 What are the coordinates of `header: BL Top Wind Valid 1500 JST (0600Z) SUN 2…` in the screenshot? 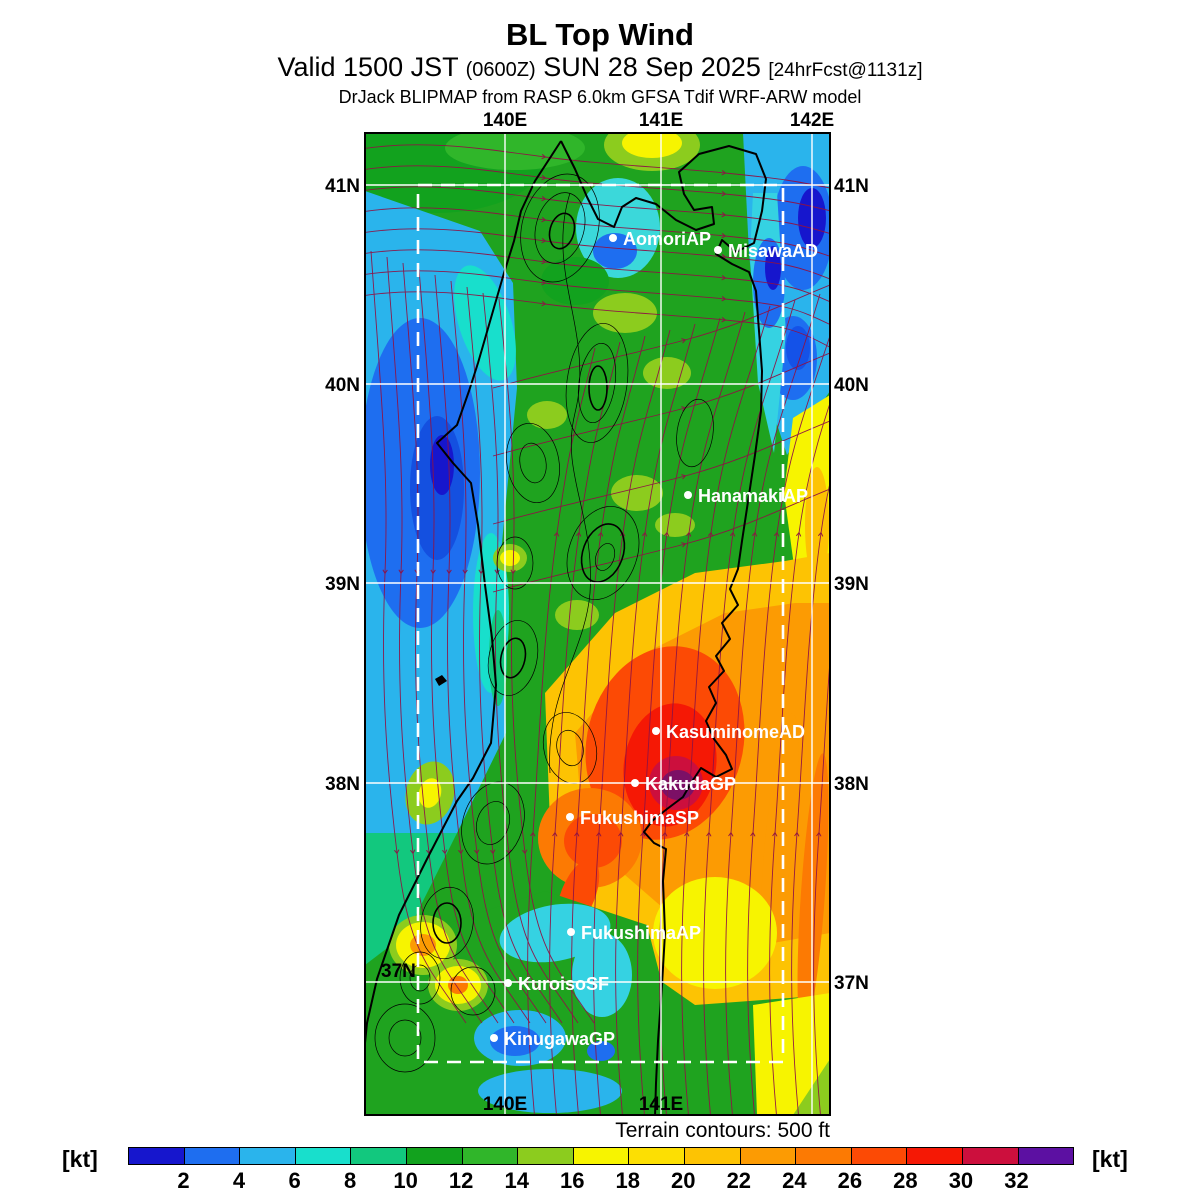 It's located at (600, 63).